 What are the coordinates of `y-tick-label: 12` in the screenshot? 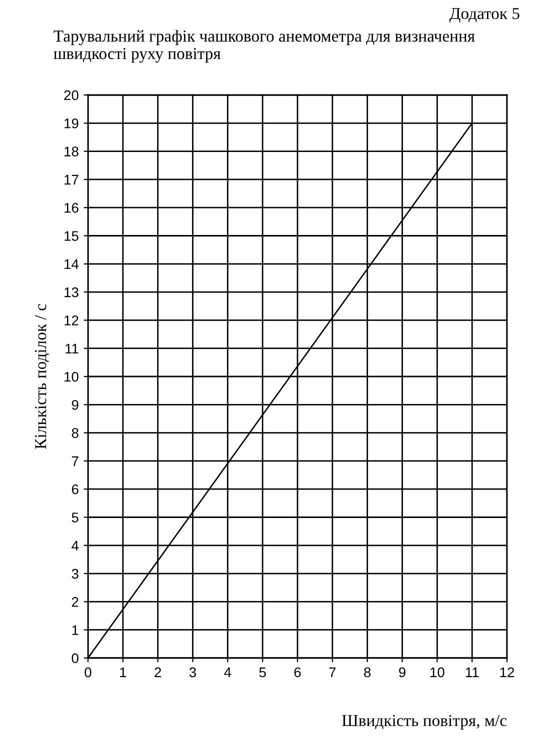 It's located at (71, 321).